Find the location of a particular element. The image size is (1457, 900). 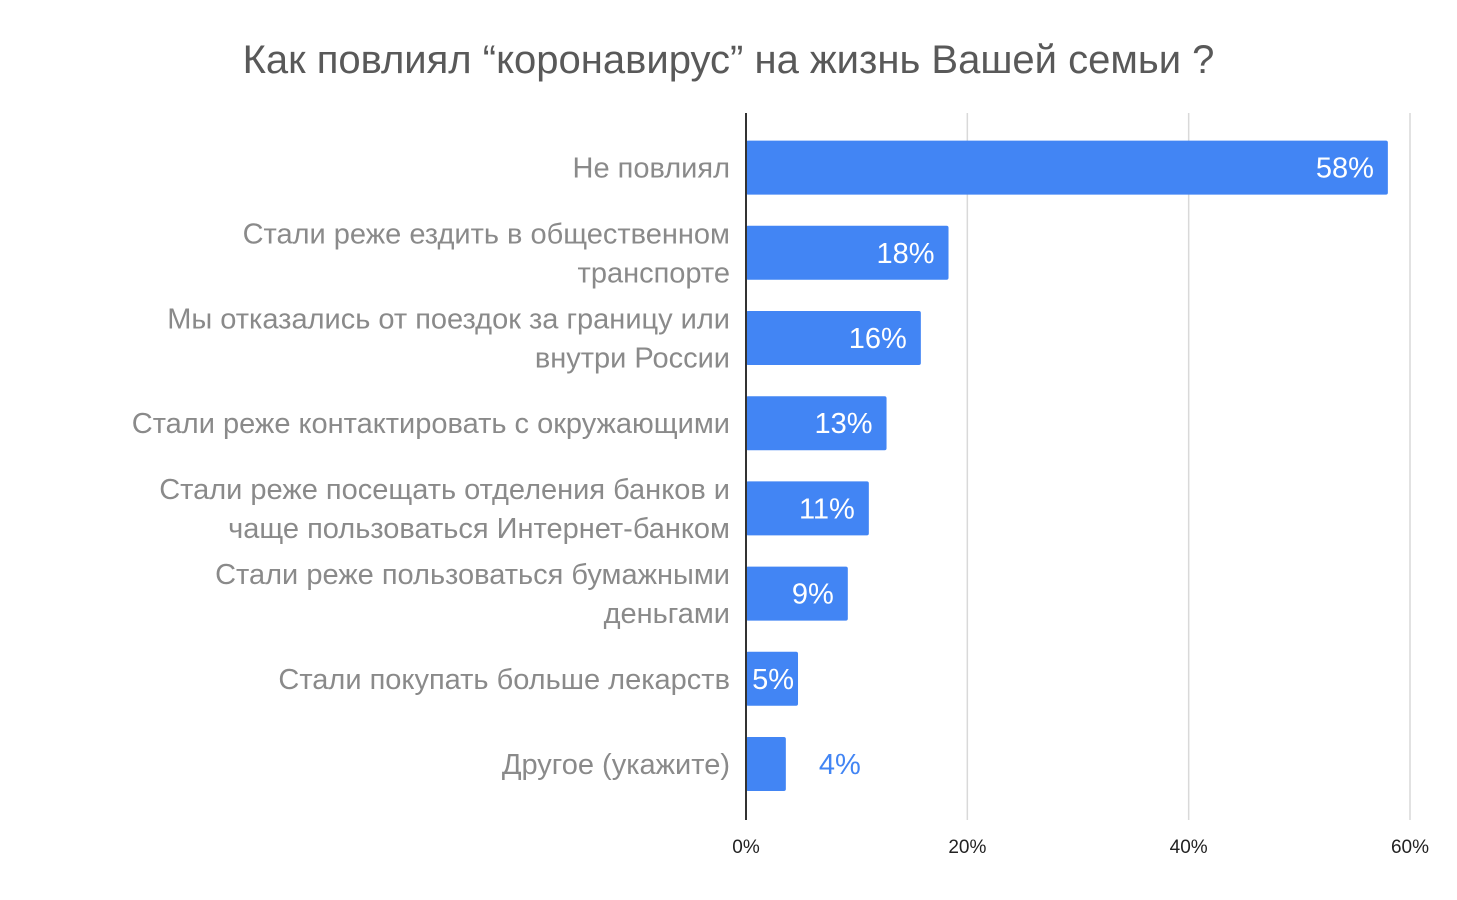

data-label: 18% is located at coordinates (905, 254).